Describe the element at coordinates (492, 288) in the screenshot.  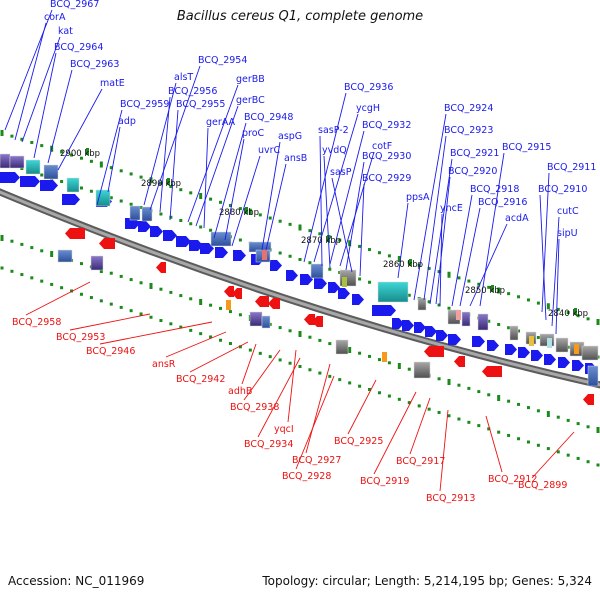
I see `kbp-tick` at that location.